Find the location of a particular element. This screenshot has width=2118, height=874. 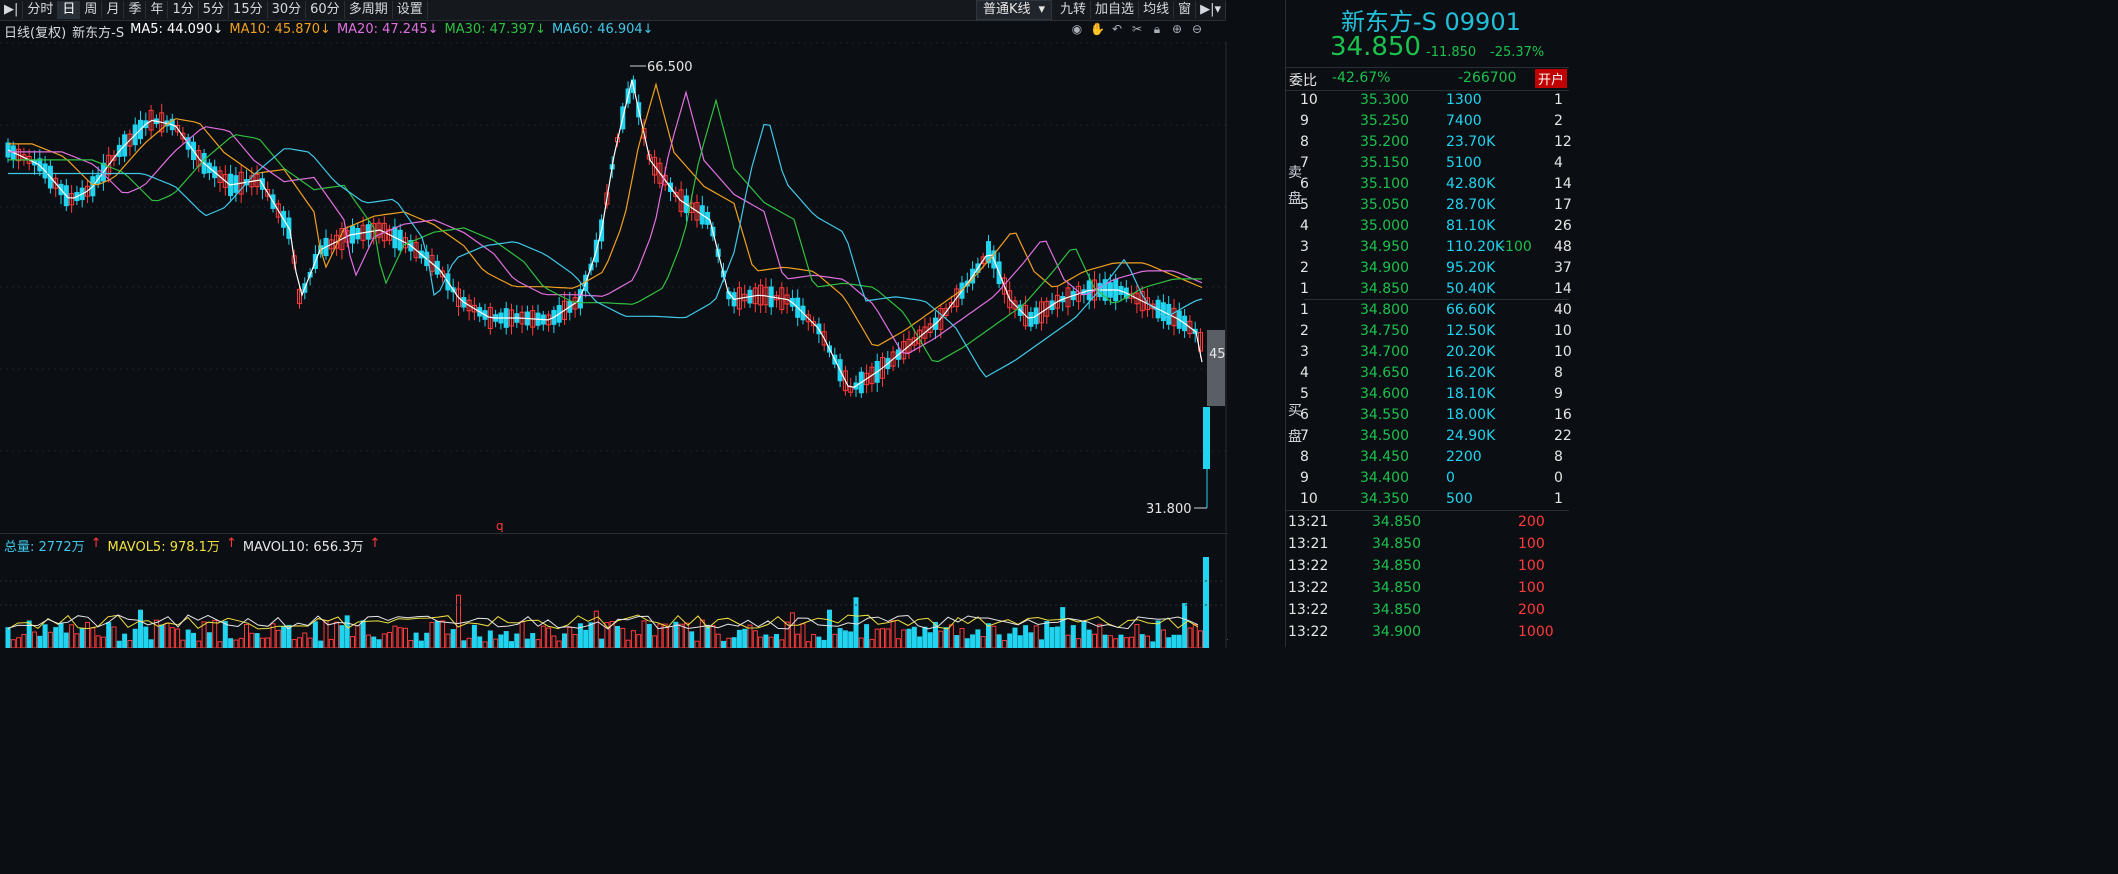

period-tab-2: 周 is located at coordinates (91, 10).